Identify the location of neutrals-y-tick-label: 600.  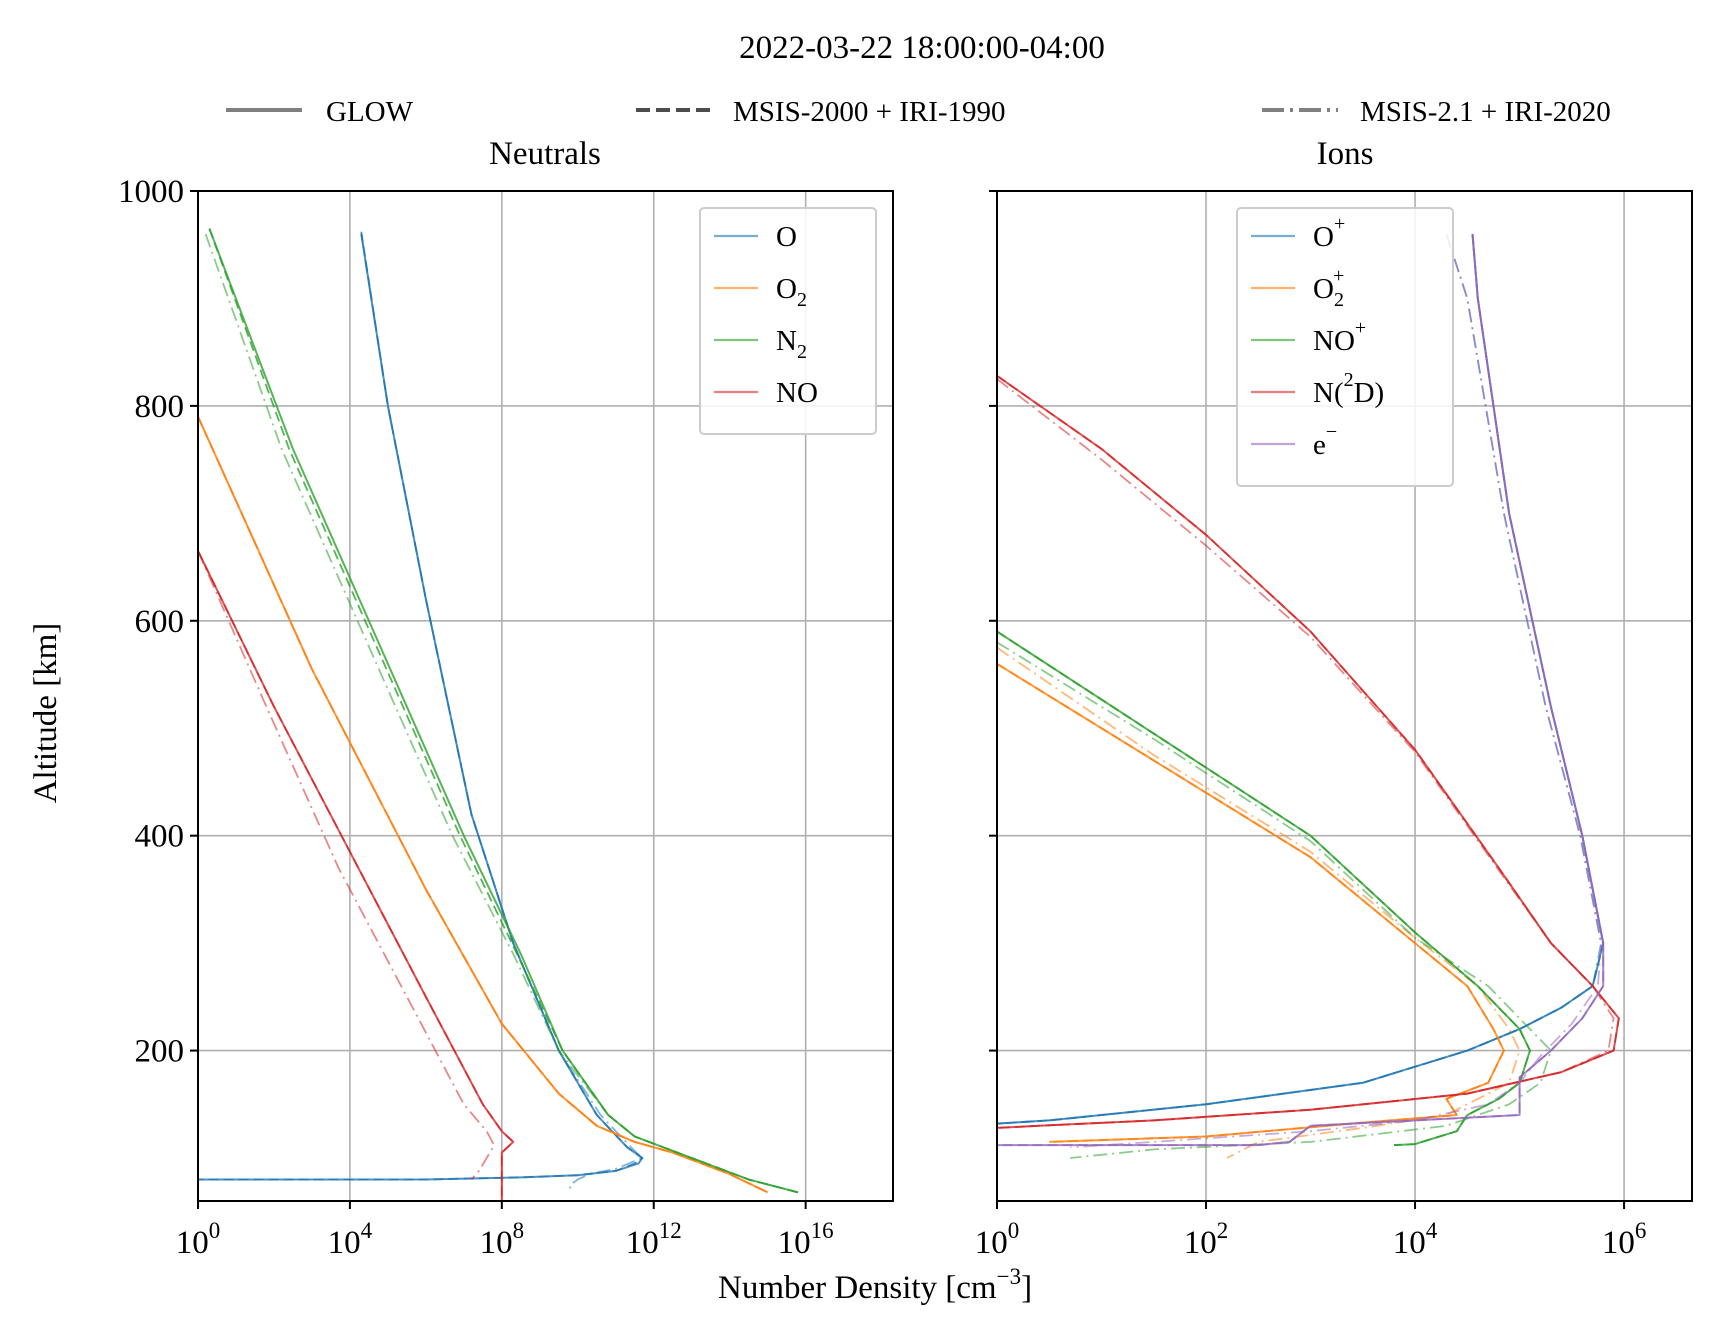
(160, 622).